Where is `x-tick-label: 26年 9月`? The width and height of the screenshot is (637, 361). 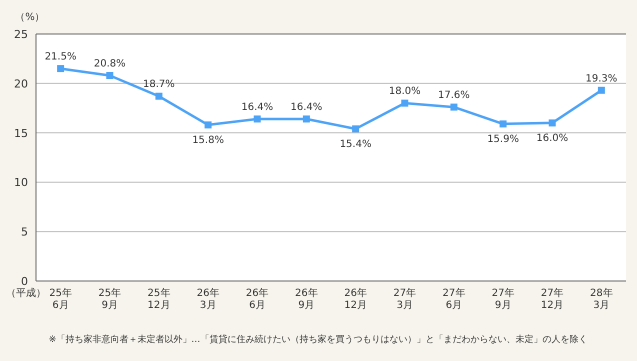 x-tick-label: 26年 9月 is located at coordinates (306, 299).